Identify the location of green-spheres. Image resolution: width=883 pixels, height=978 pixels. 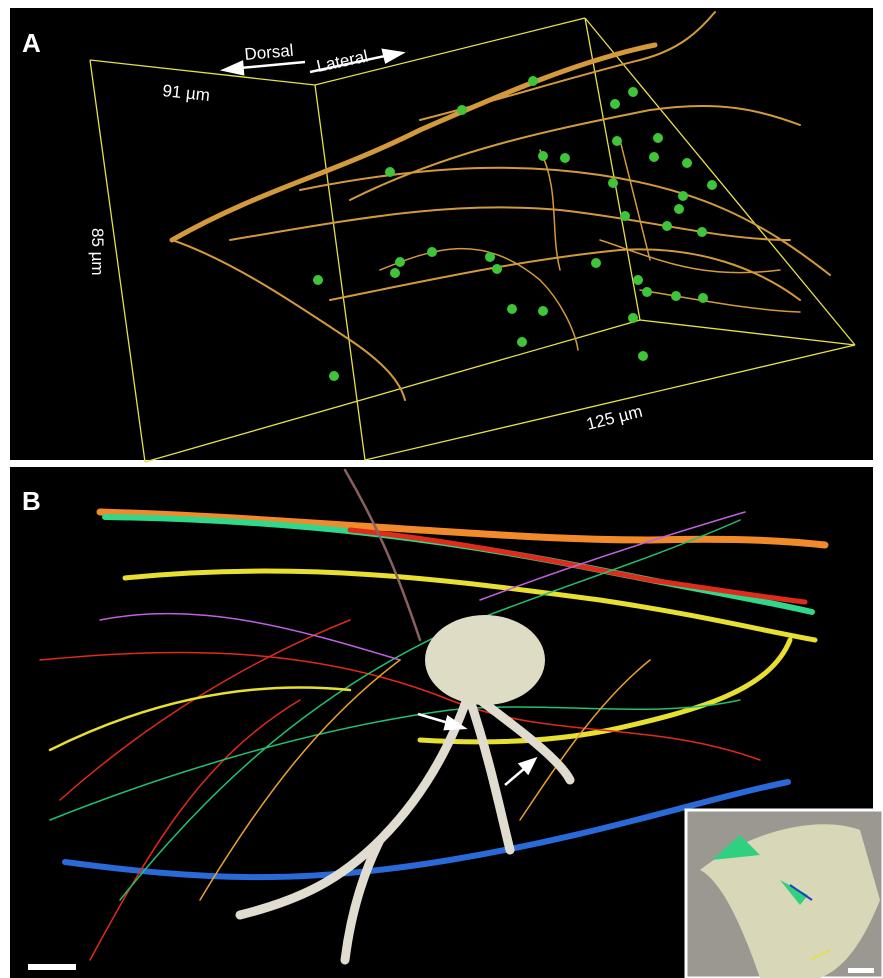
(515, 228).